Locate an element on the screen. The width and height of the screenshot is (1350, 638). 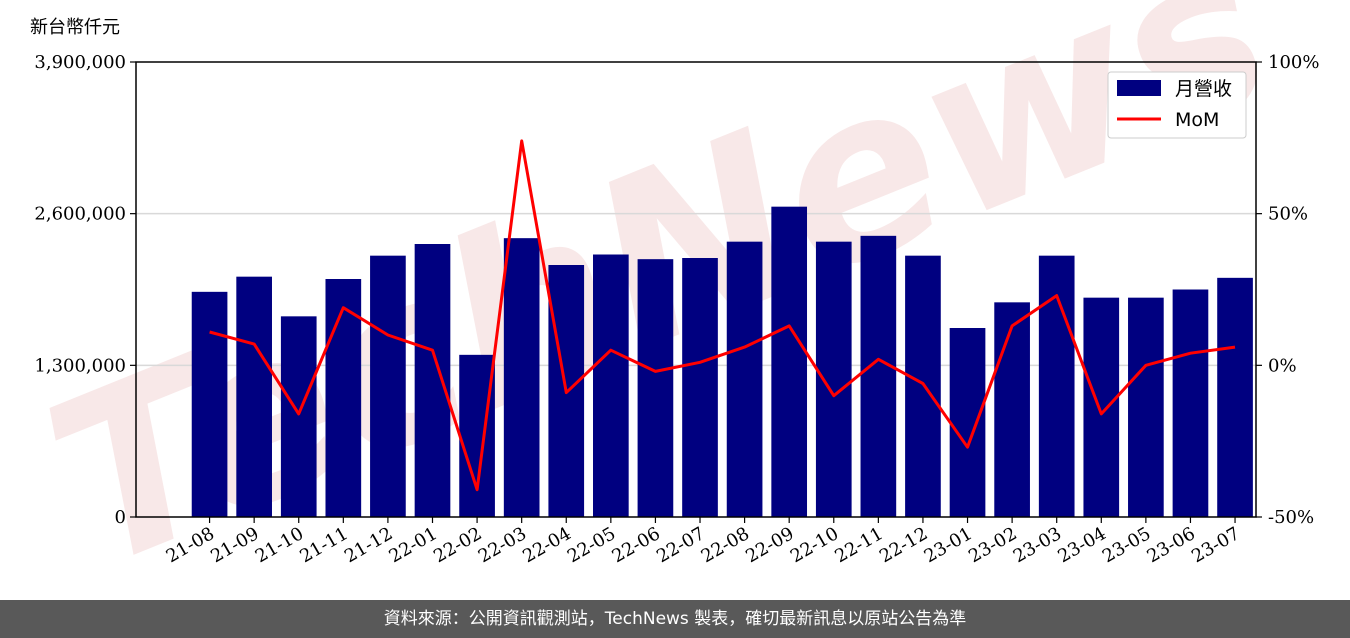
x-tick-label: 22-08 is located at coordinates (725, 545).